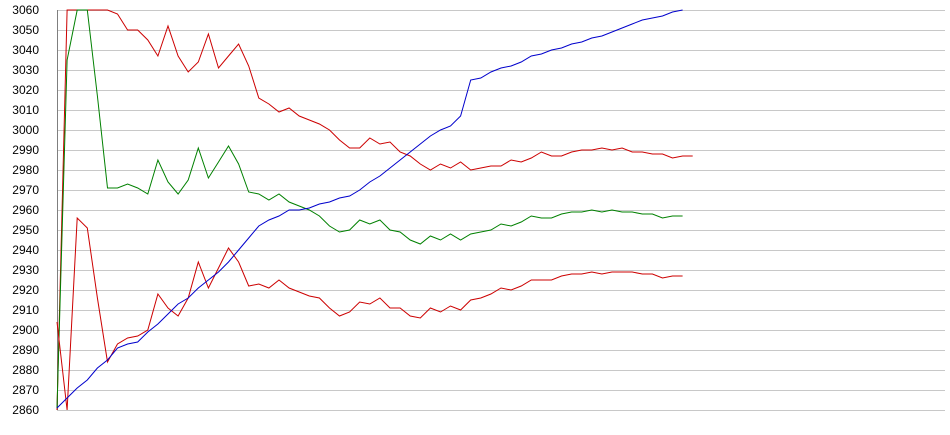 The width and height of the screenshot is (950, 435). I want to click on y-tick-label: 3020, so click(25, 90).